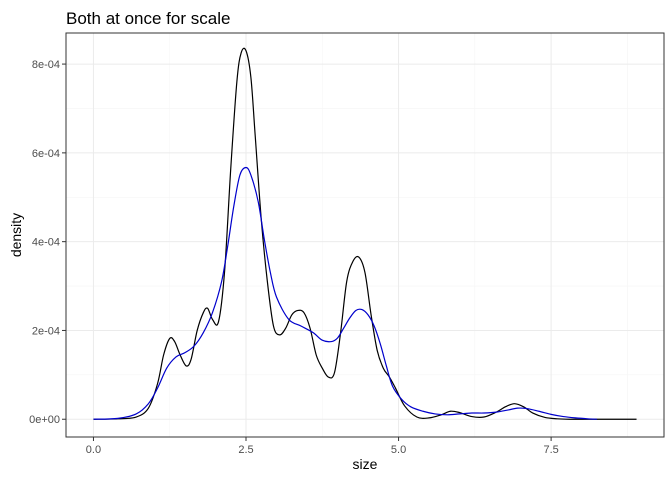 The image size is (672, 480). What do you see at coordinates (365, 464) in the screenshot?
I see `x-axis-title: size` at bounding box center [365, 464].